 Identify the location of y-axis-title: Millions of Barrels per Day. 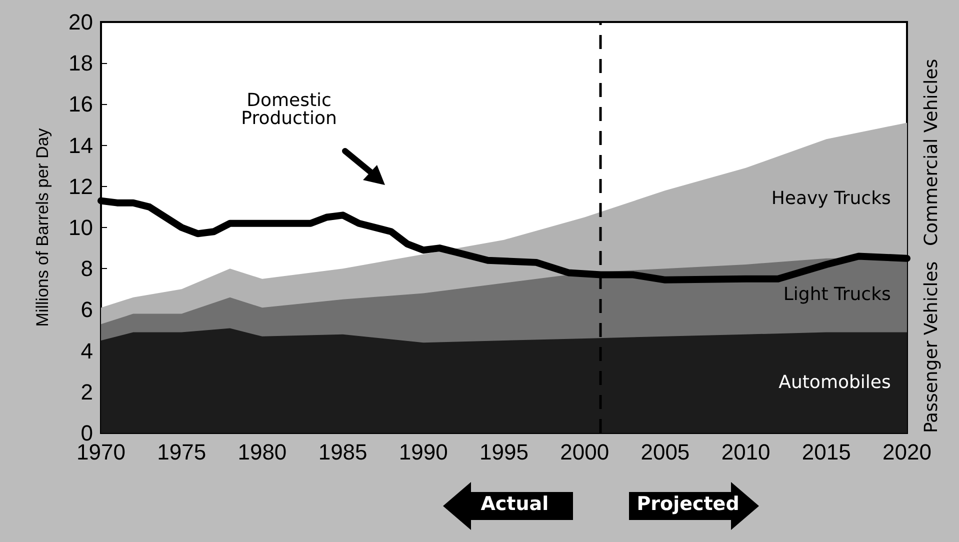
(42, 227).